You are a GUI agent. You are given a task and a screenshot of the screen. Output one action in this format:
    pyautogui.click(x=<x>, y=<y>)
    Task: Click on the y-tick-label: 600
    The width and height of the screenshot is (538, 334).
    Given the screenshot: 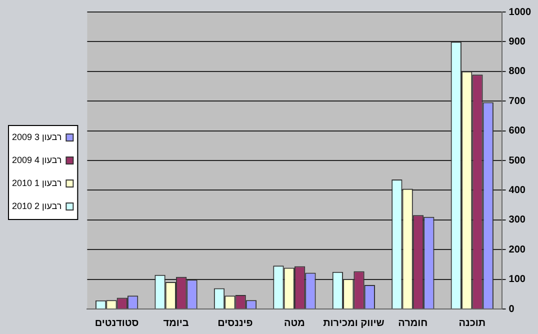 What is the action you would take?
    pyautogui.click(x=517, y=131)
    